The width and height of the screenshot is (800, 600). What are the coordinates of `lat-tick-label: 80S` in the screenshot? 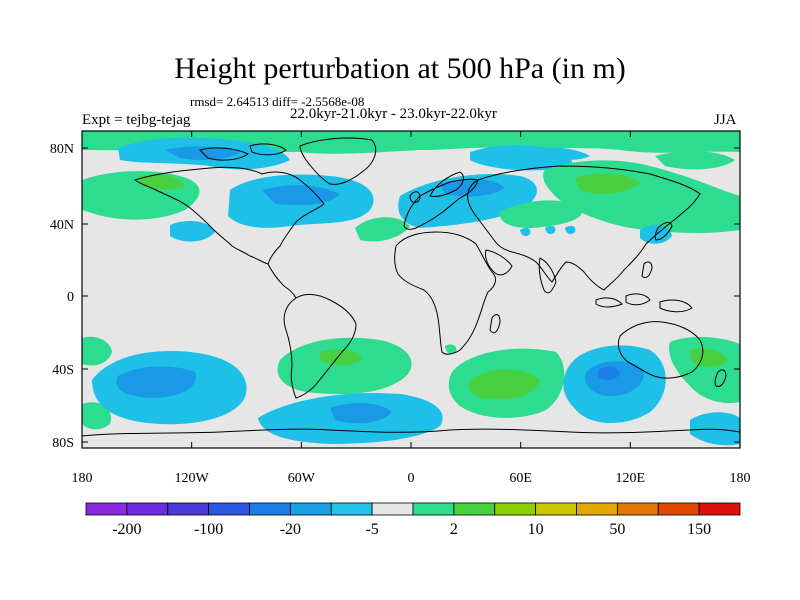 It's located at (63, 443).